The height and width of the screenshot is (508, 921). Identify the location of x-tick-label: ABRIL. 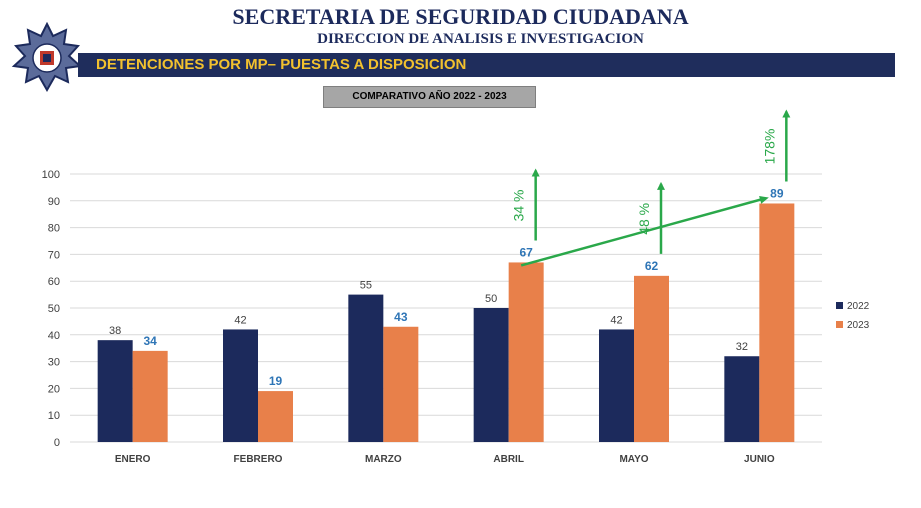
(508, 459).